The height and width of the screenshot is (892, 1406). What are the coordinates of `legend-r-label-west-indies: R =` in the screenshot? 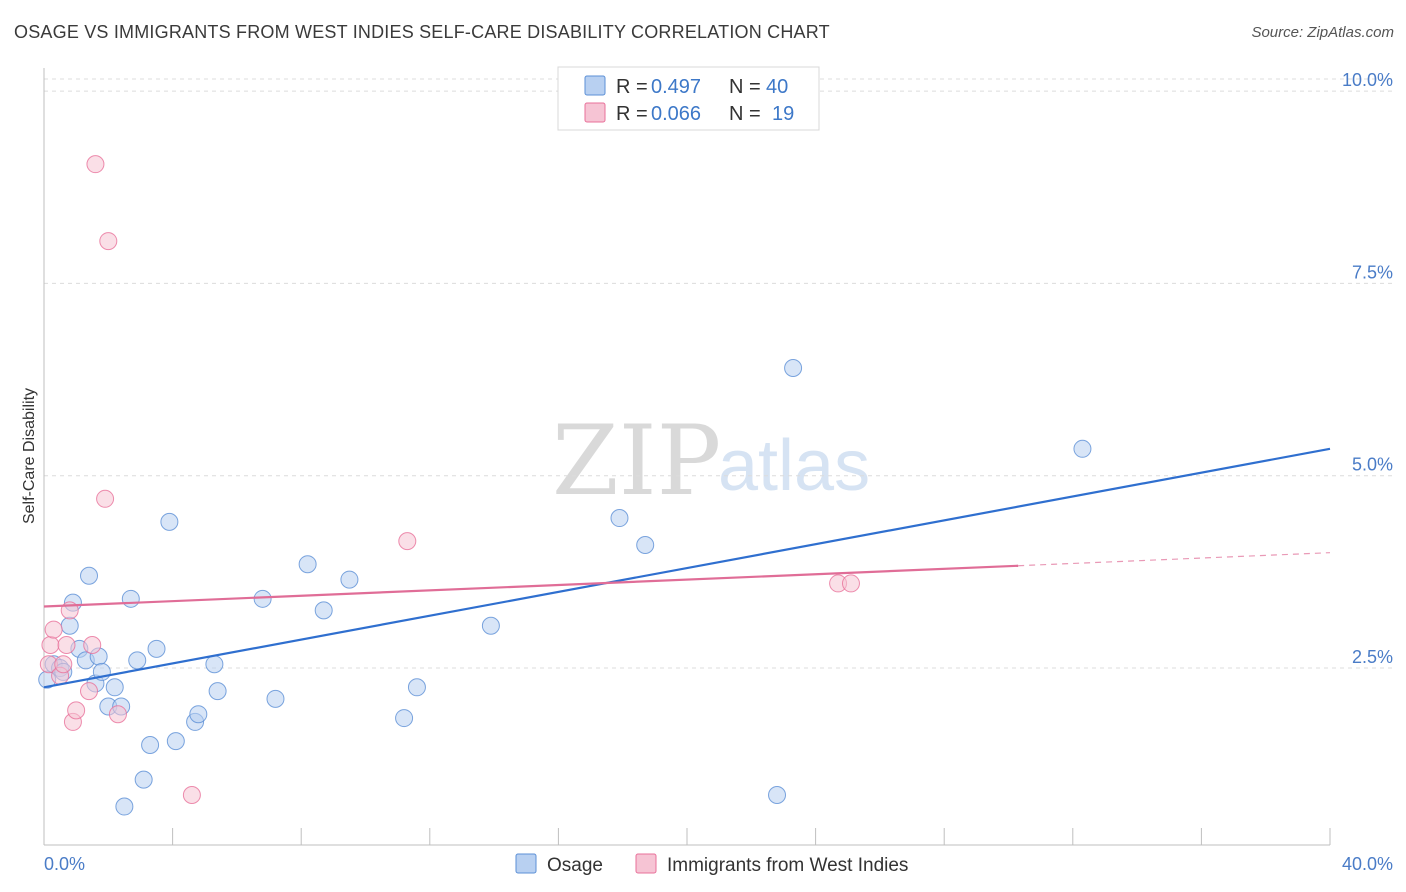 It's located at (632, 114).